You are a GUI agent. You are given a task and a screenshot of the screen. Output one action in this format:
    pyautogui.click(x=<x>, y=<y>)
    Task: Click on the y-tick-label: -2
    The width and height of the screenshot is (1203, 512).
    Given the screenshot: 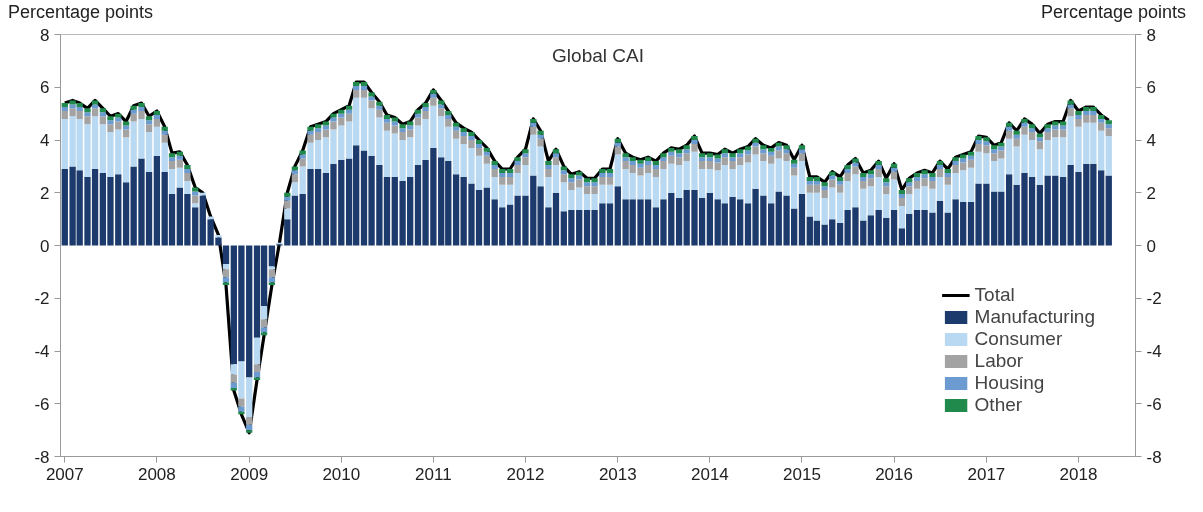 What is the action you would take?
    pyautogui.click(x=42, y=299)
    